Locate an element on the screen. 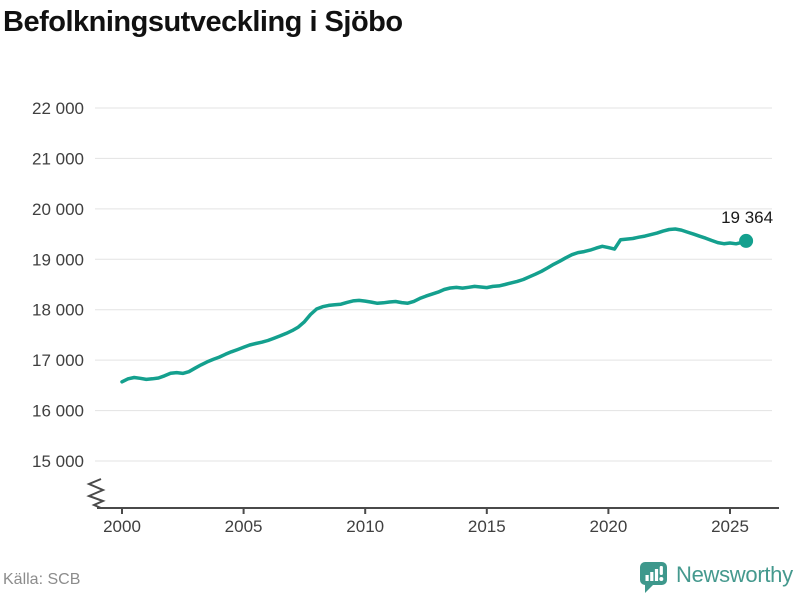 The width and height of the screenshot is (800, 600). y-tick-label: 17 000 is located at coordinates (58, 360).